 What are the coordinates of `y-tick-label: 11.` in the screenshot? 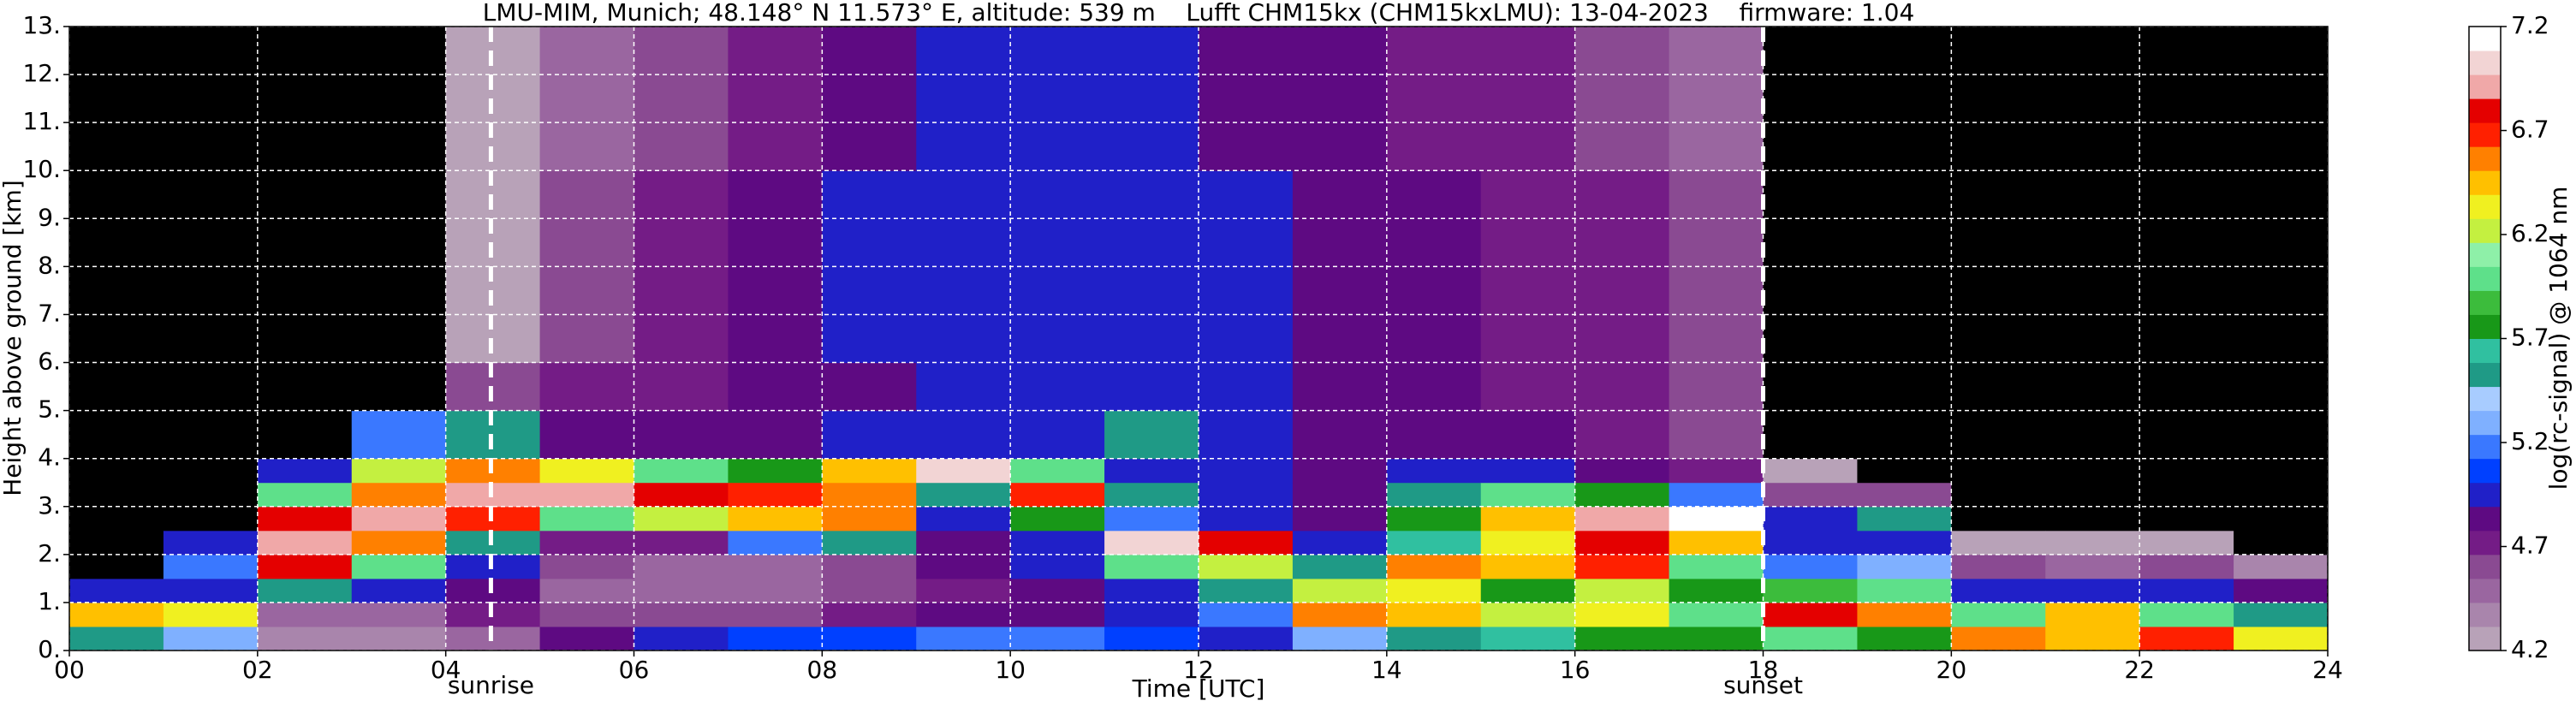 It's located at (41, 121).